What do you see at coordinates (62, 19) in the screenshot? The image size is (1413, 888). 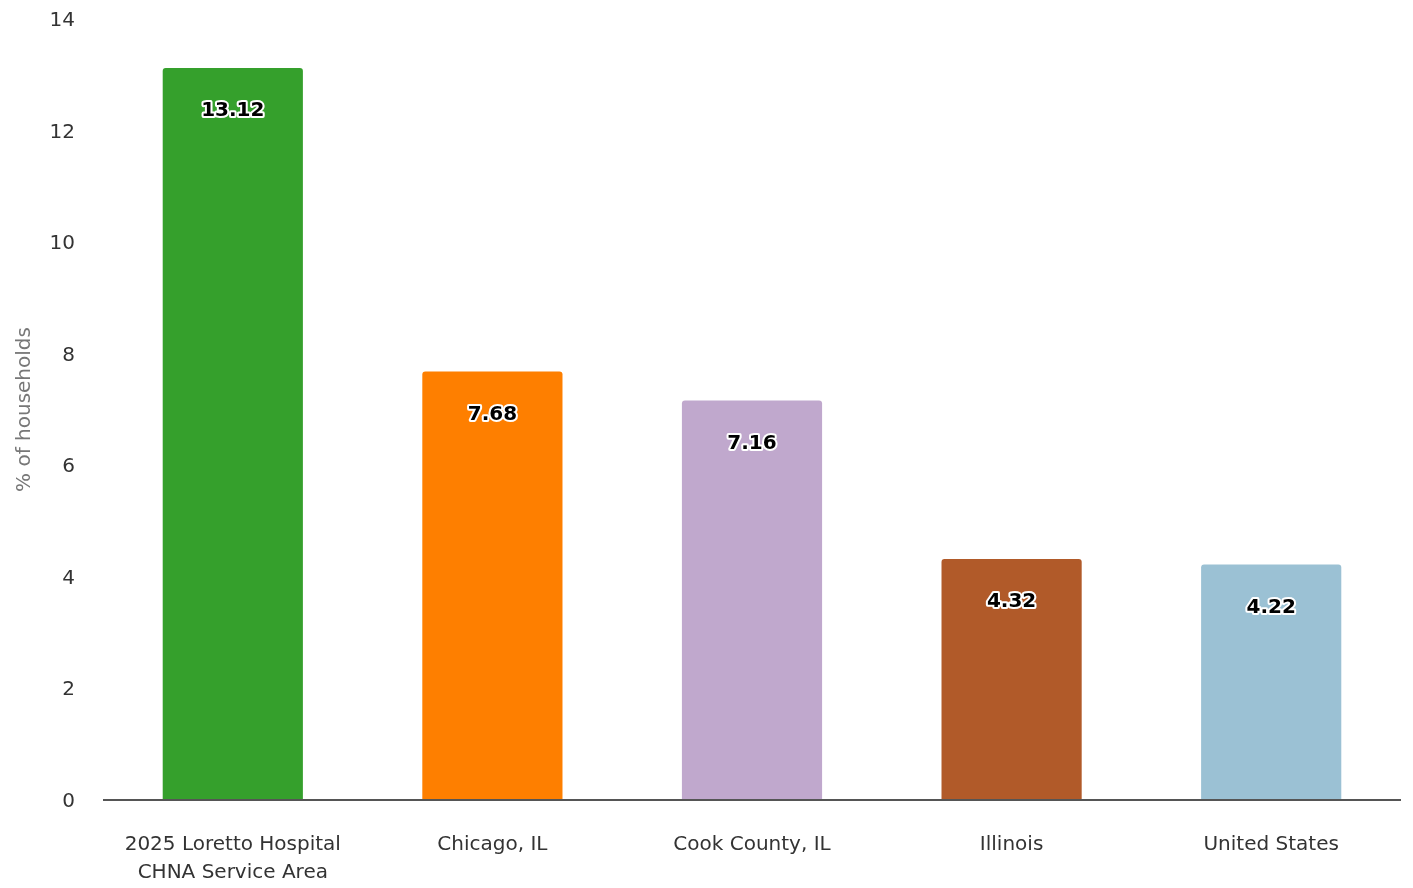 I see `y-tick-label: 14` at bounding box center [62, 19].